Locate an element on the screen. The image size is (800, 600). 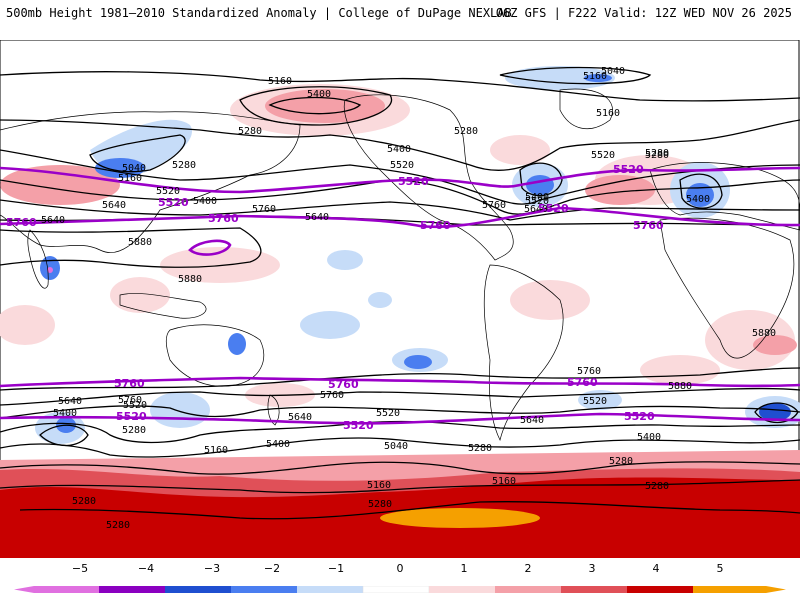
contour-5400-closed is located at coordinates (316, 106).